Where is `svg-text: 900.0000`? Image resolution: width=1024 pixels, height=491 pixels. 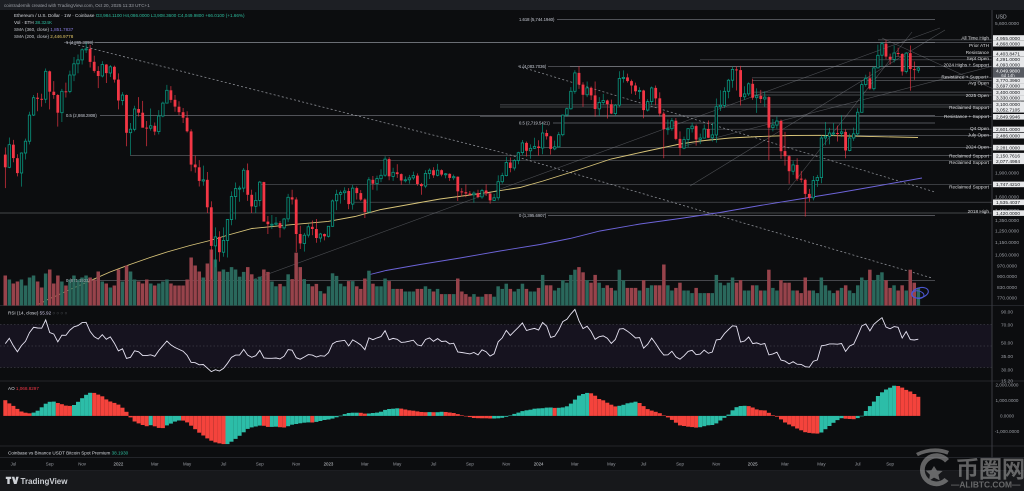 svg-text: 900.0000 is located at coordinates (1007, 277).